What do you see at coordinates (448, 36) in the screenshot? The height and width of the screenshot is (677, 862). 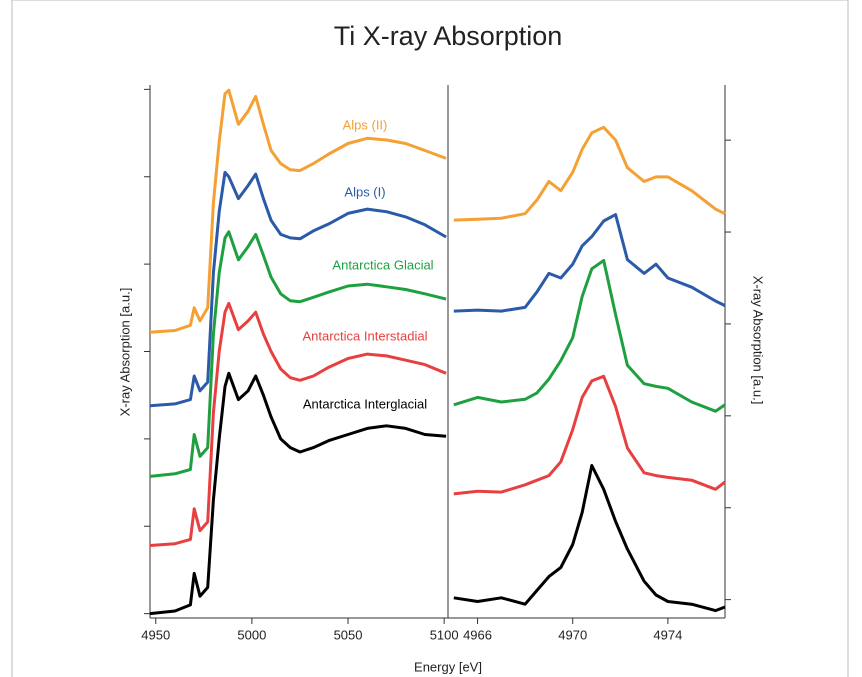 I see `chart-title: Ti X-ray Absorption` at bounding box center [448, 36].